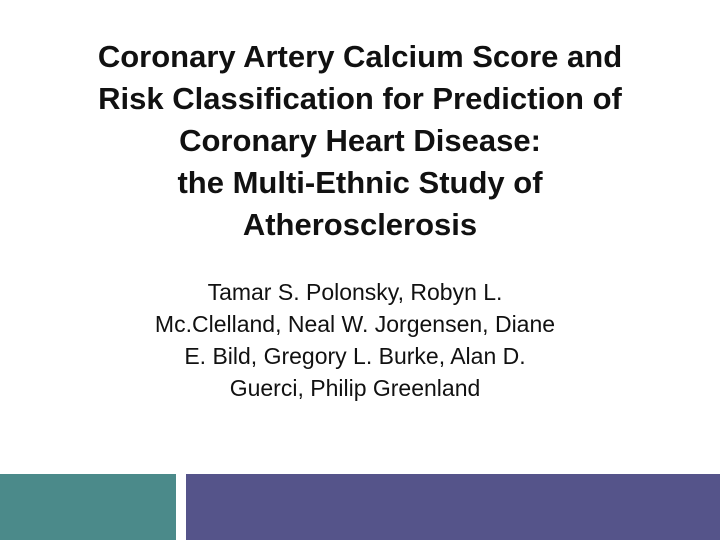 This screenshot has width=720, height=540. Describe the element at coordinates (355, 292) in the screenshot. I see `author-line: Tamar S. Polonsky, Robyn L.` at that location.